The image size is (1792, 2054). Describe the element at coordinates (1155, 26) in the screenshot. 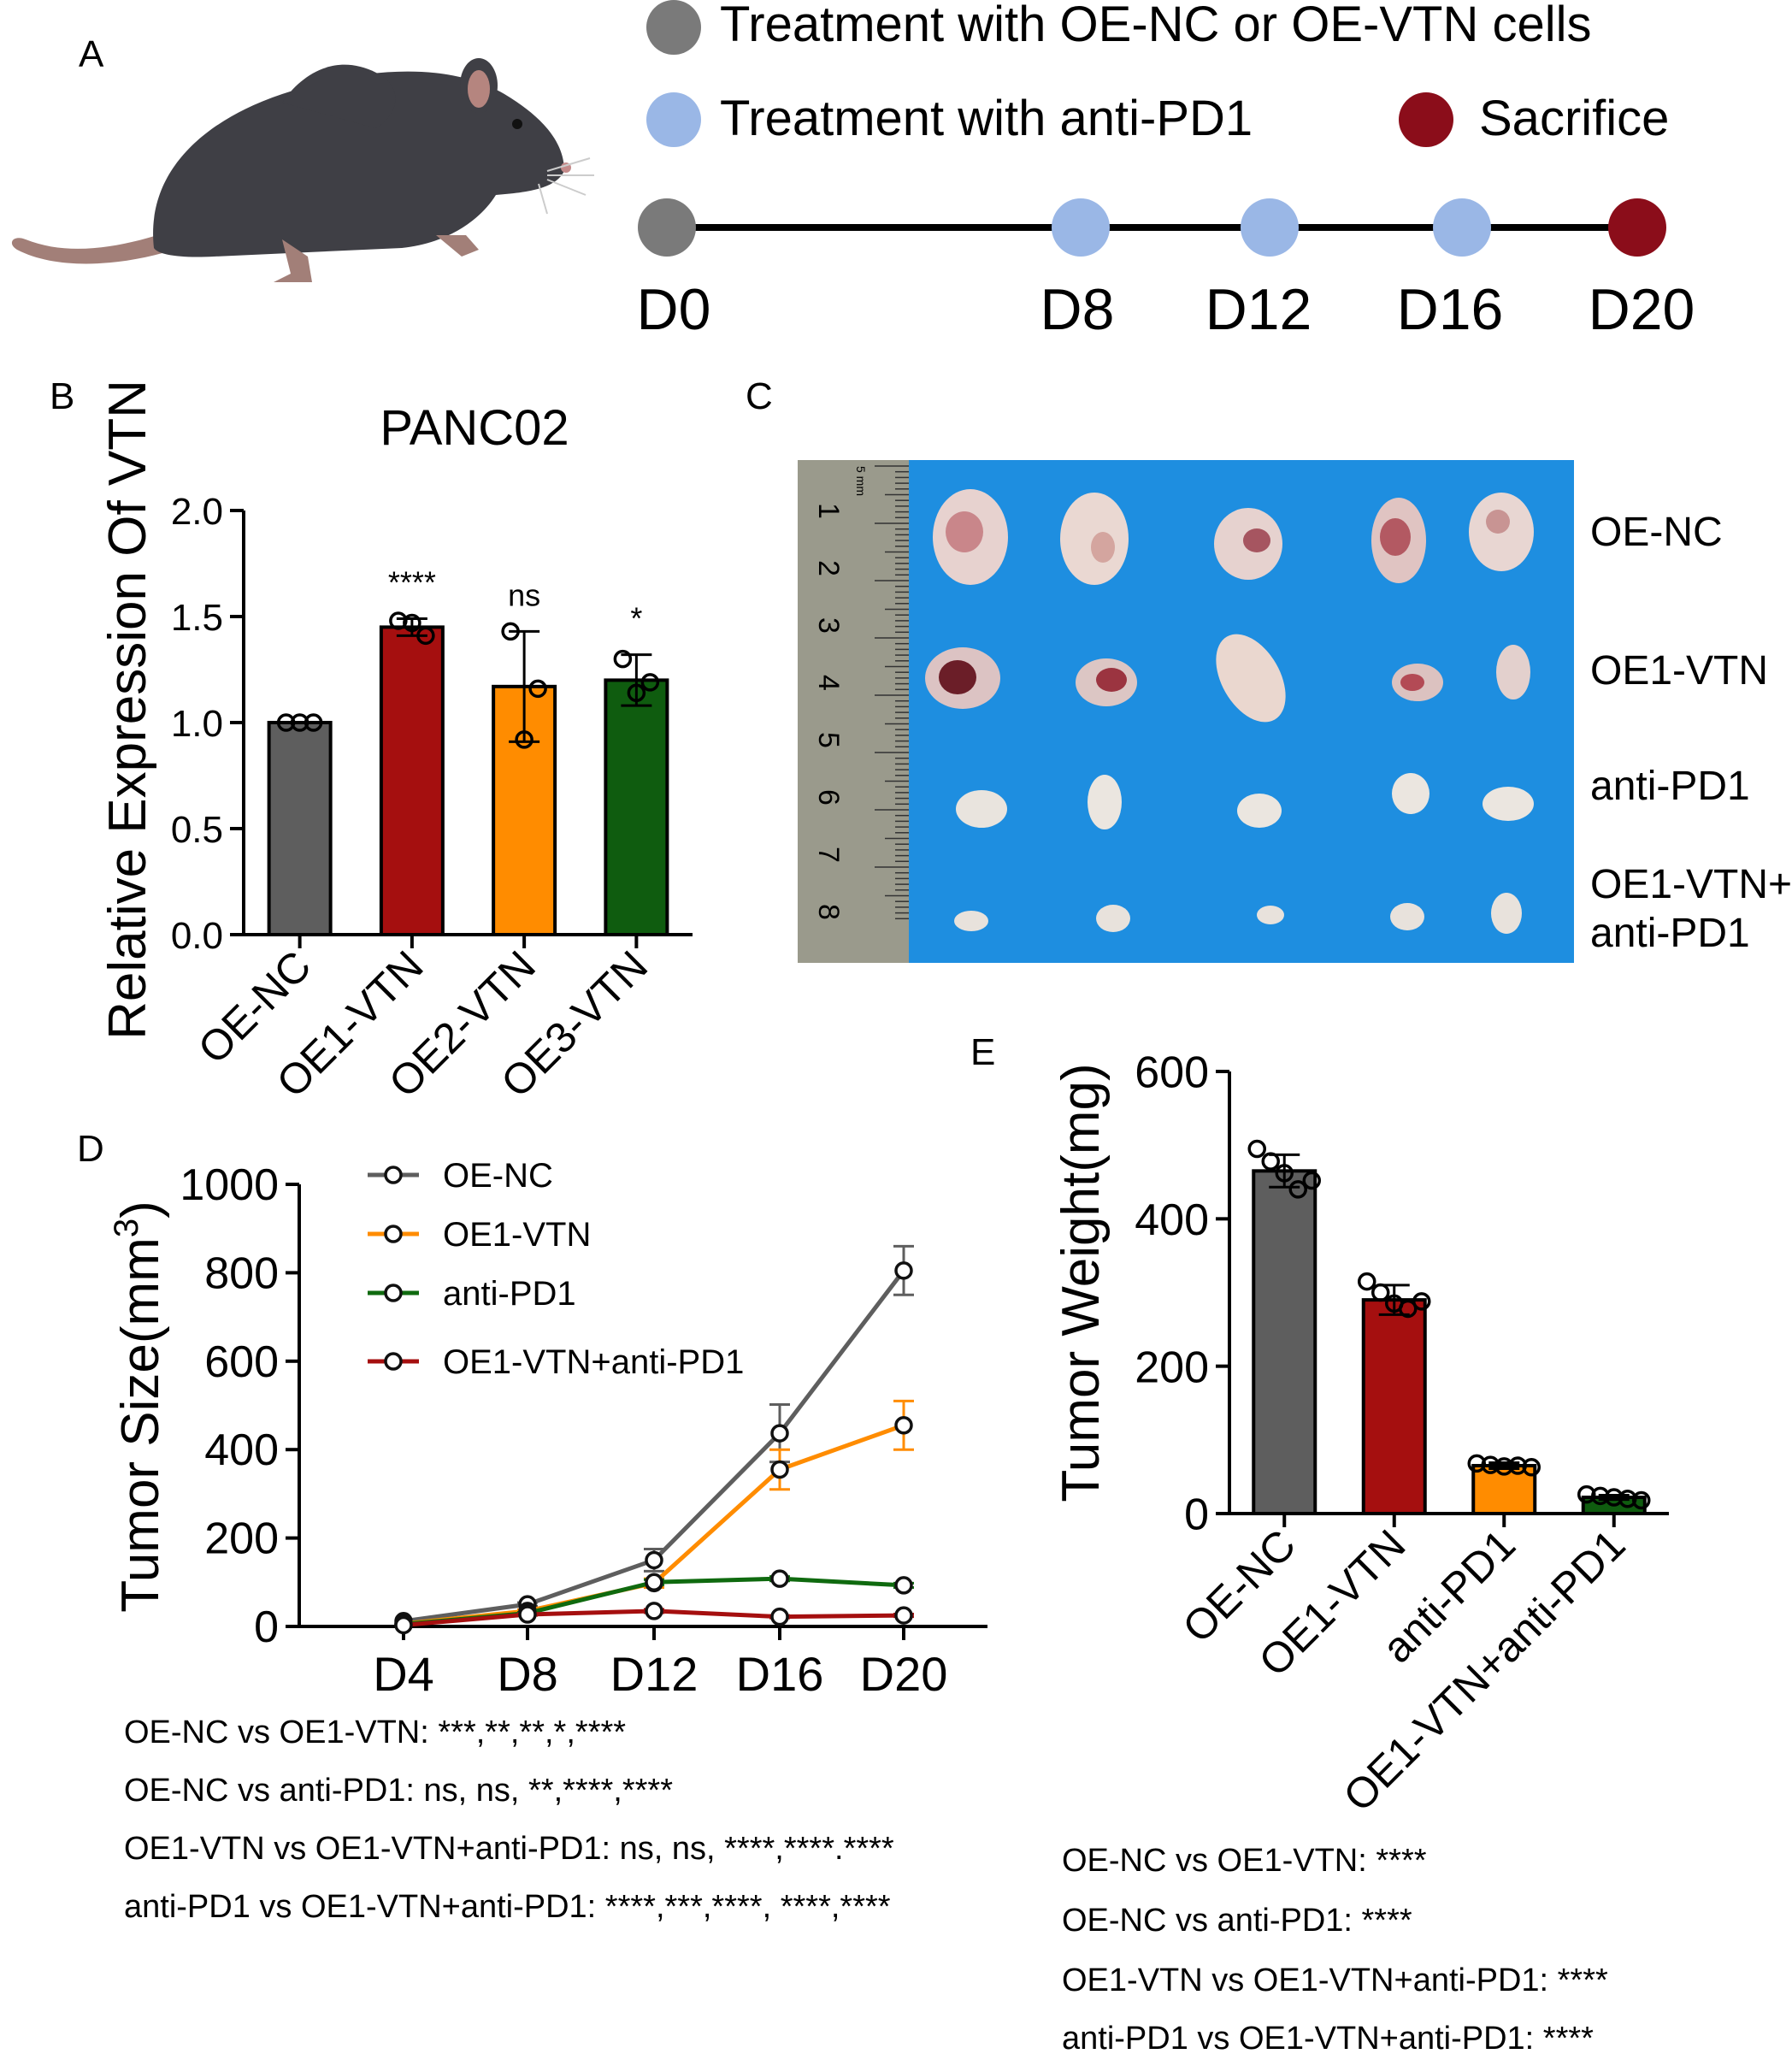

I see `legend-text-treatment-cells: Treatment with OE-NC or OE-VTN cells` at that location.